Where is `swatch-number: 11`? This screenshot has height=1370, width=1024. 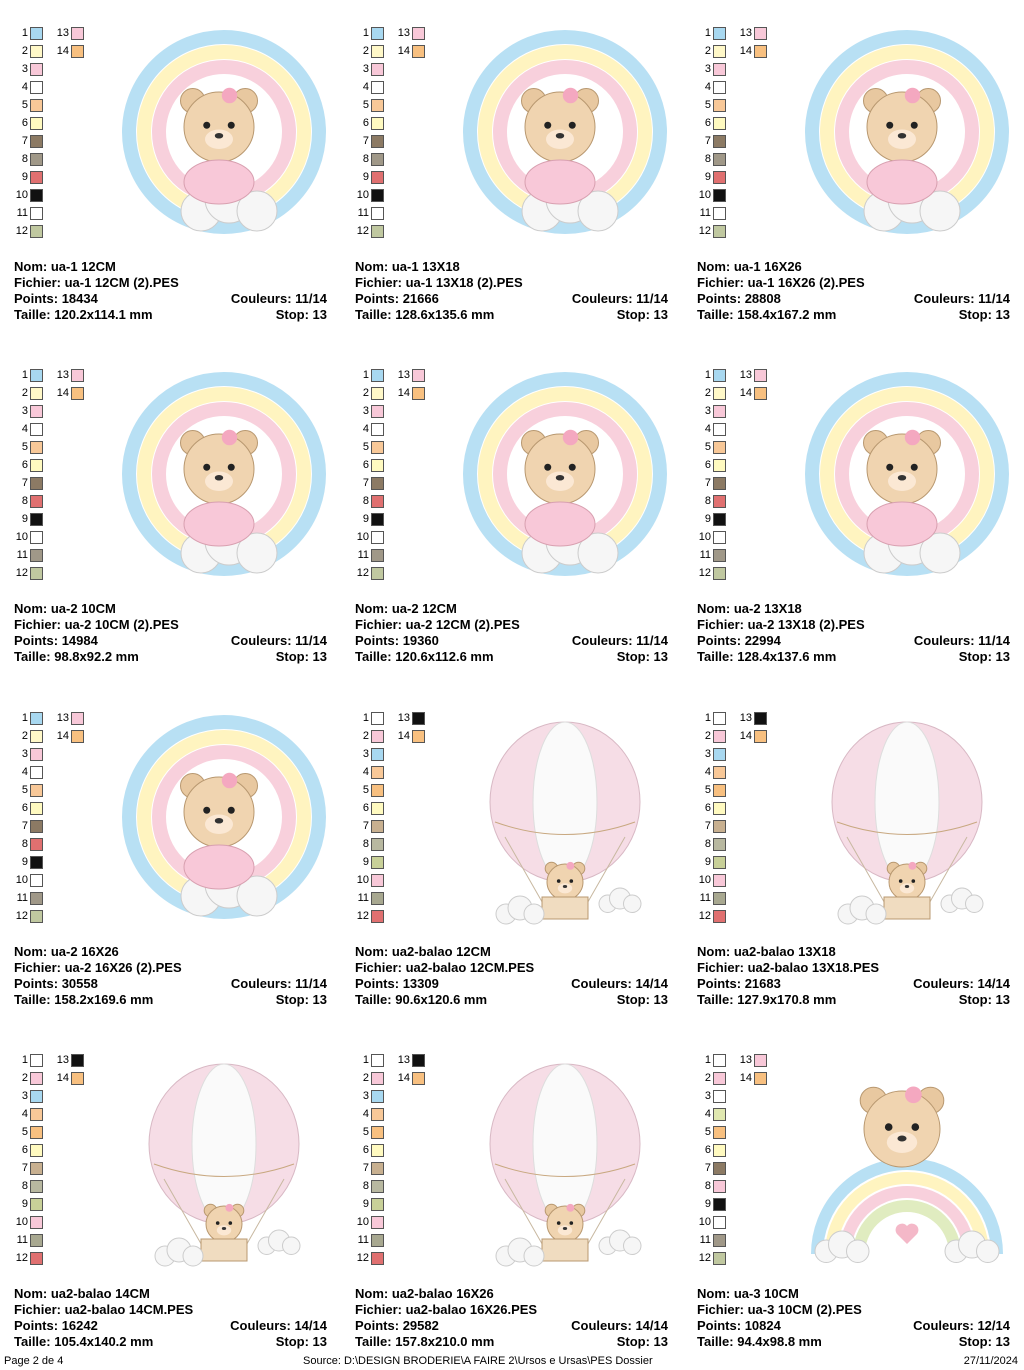
swatch-number: 11 is located at coordinates (705, 1240).